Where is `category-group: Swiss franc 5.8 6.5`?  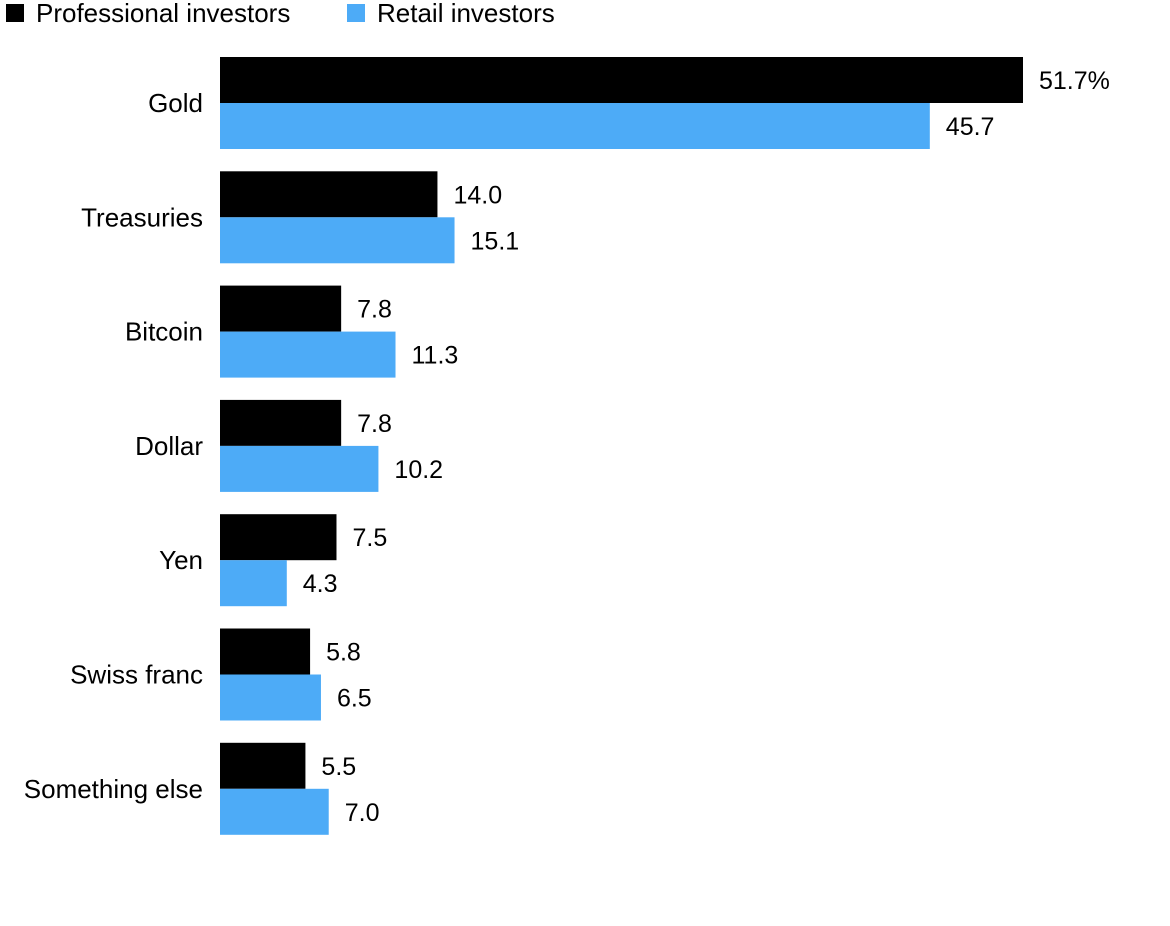
category-group: Swiss franc 5.8 6.5 is located at coordinates (221, 674).